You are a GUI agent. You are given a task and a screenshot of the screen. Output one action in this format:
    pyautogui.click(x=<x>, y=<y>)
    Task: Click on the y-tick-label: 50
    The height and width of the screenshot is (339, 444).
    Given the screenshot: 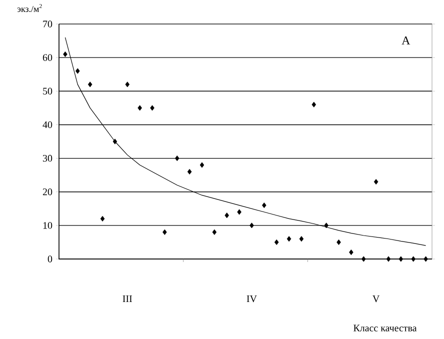 What is the action you would take?
    pyautogui.click(x=47, y=91)
    